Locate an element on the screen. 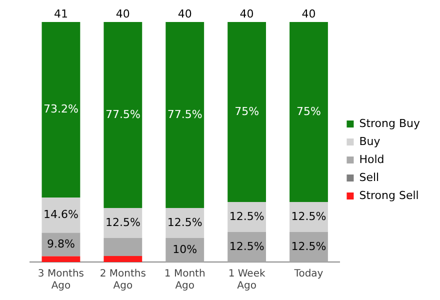 The image size is (440, 300). data-label: 73.2% is located at coordinates (60, 109).